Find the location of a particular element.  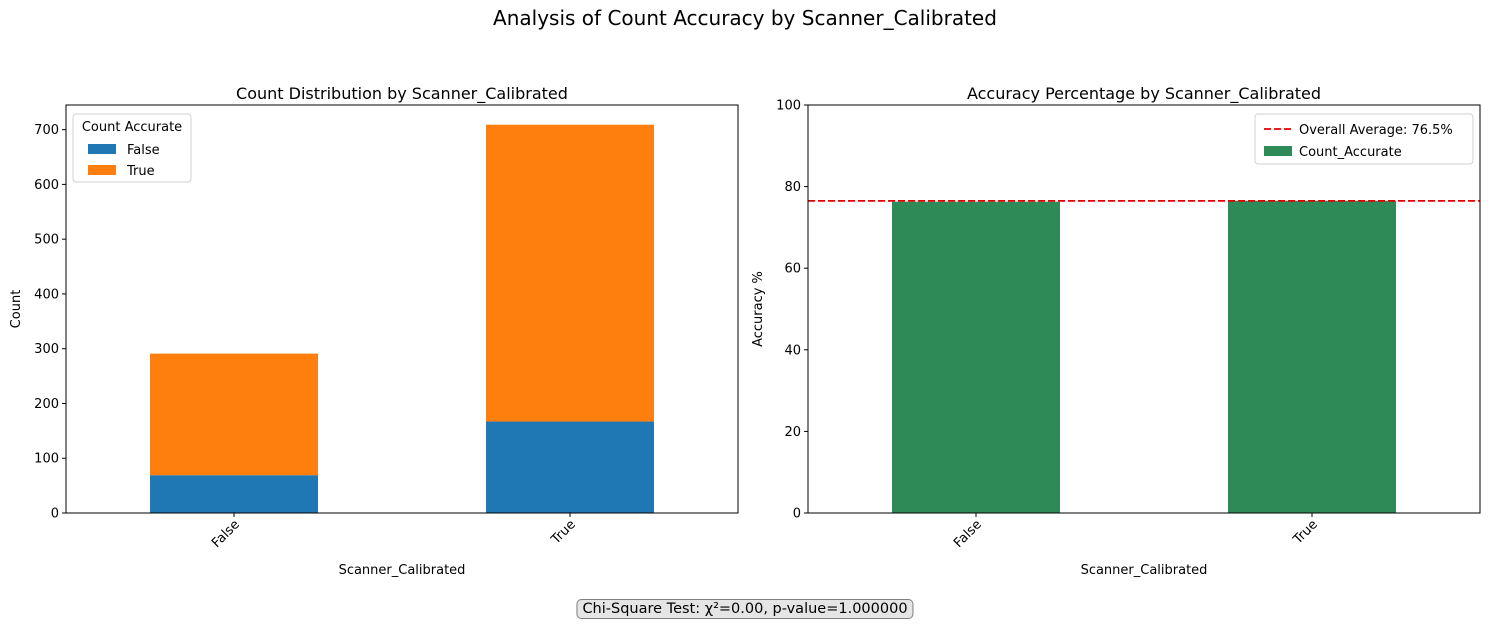

legend-label-count-accurate: Count_Accurate is located at coordinates (1350, 152).